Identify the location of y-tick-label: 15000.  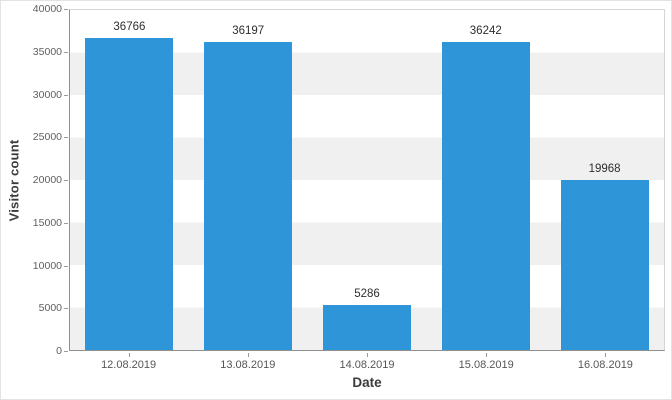
(50, 222).